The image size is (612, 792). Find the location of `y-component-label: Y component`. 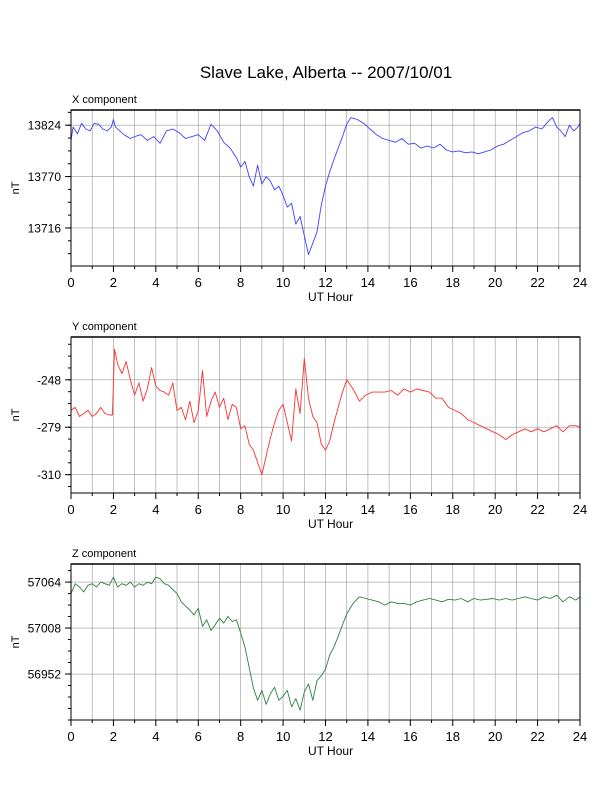

y-component-label: Y component is located at coordinates (104, 327).